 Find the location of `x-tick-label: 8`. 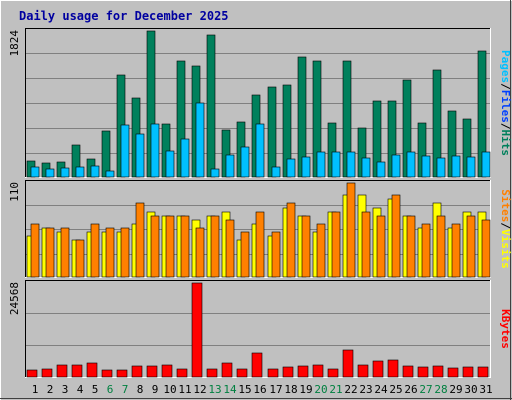

x-tick-label: 8 is located at coordinates (140, 389).